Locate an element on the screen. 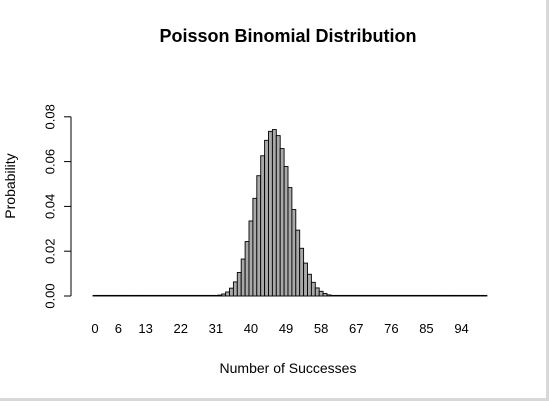  window-border-bottom is located at coordinates (274, 399).